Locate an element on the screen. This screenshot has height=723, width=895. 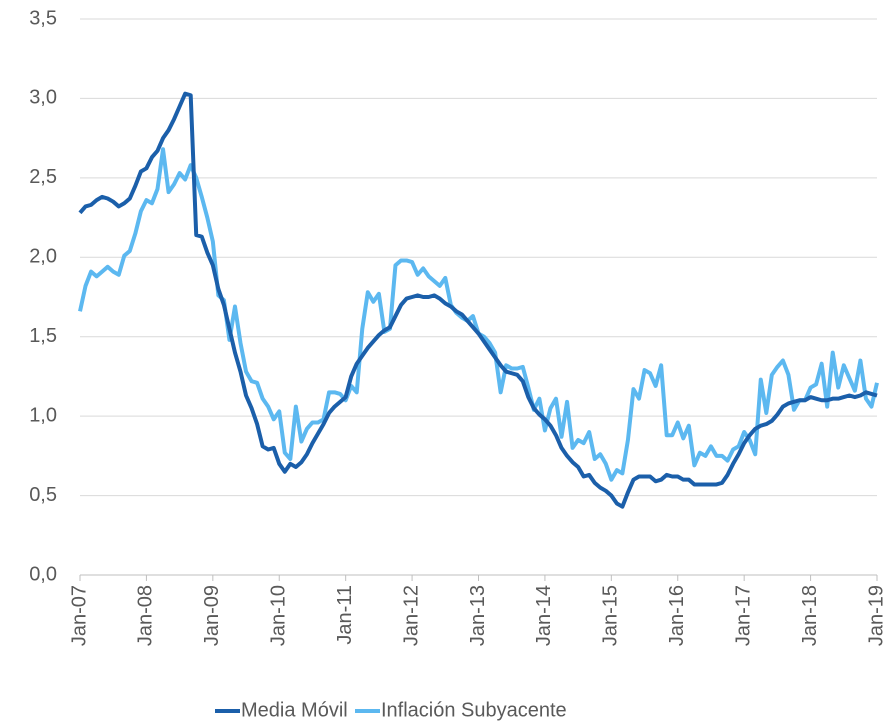
y-tick-label: 0,0 is located at coordinates (43, 574).